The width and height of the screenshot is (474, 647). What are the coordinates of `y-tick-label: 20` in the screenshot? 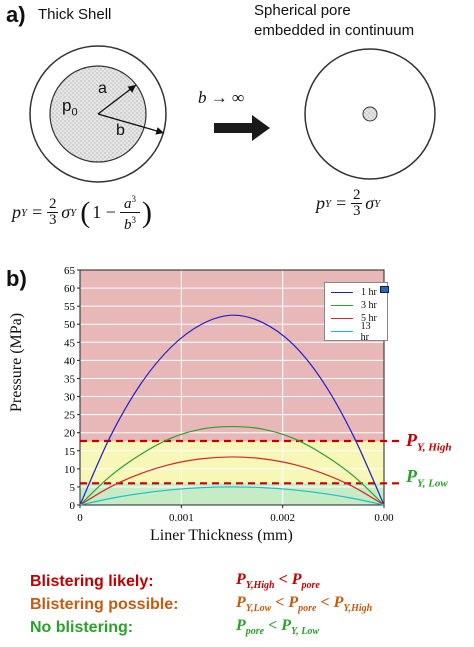 It's located at (70, 434).